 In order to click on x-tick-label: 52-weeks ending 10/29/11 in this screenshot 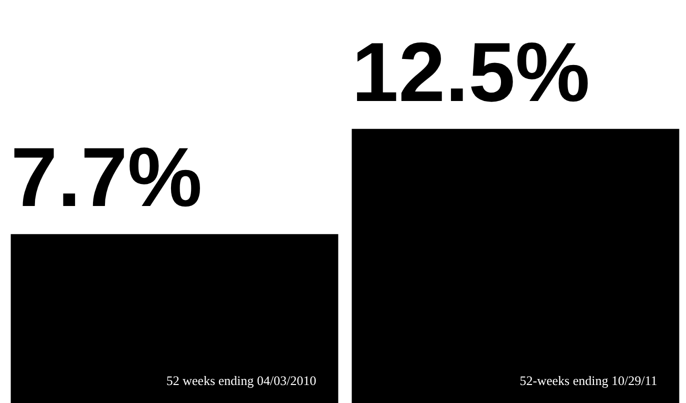, I will do `click(589, 380)`.